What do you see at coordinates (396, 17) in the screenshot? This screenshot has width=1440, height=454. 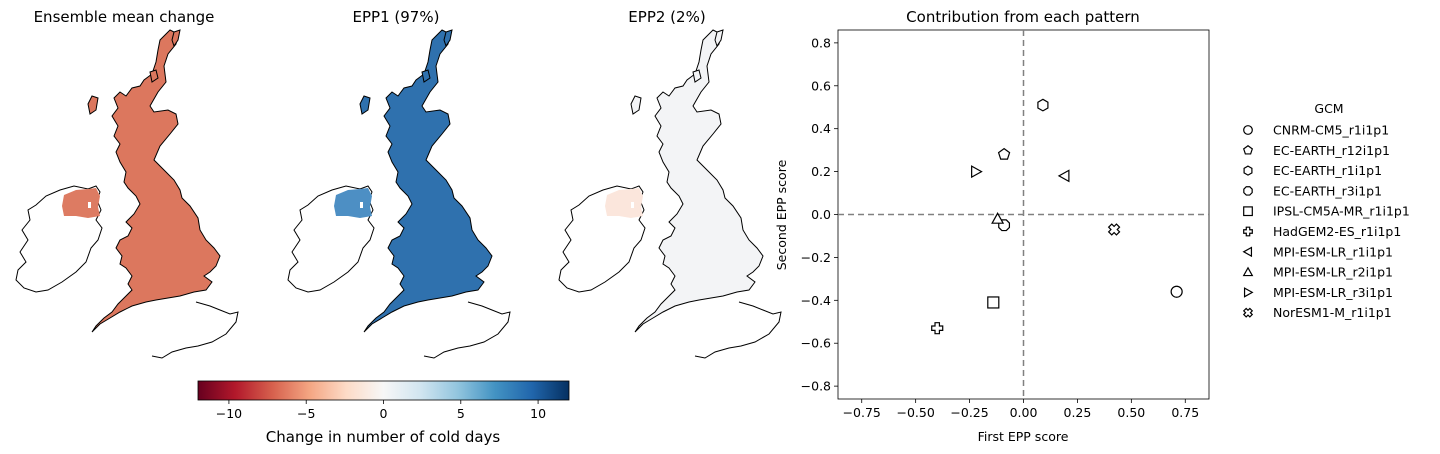 I see `map-title: EPP1 (97%)` at bounding box center [396, 17].